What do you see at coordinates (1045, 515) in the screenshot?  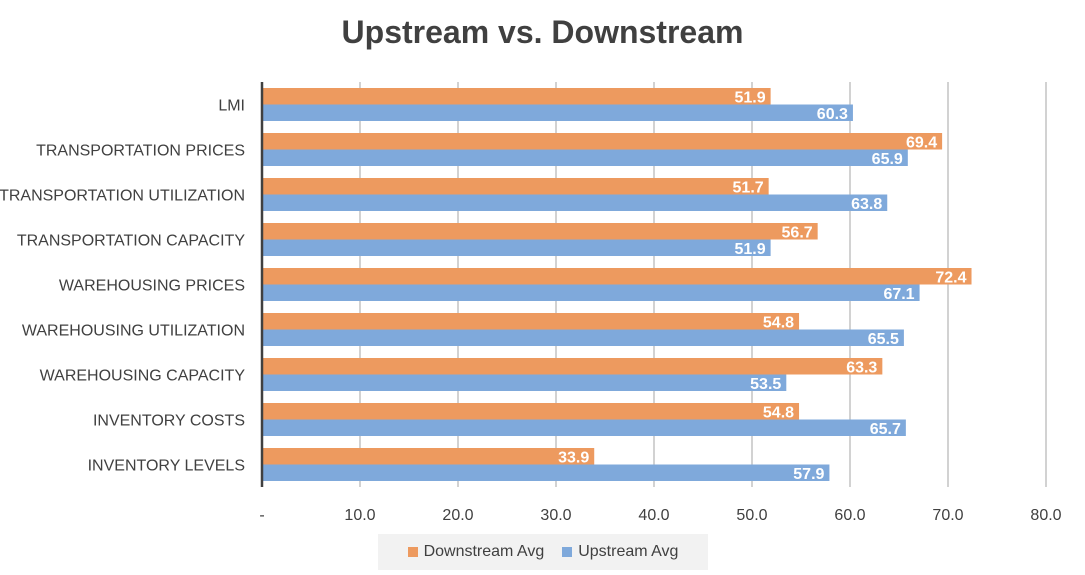 I see `x-tick-label: 80.0` at bounding box center [1045, 515].